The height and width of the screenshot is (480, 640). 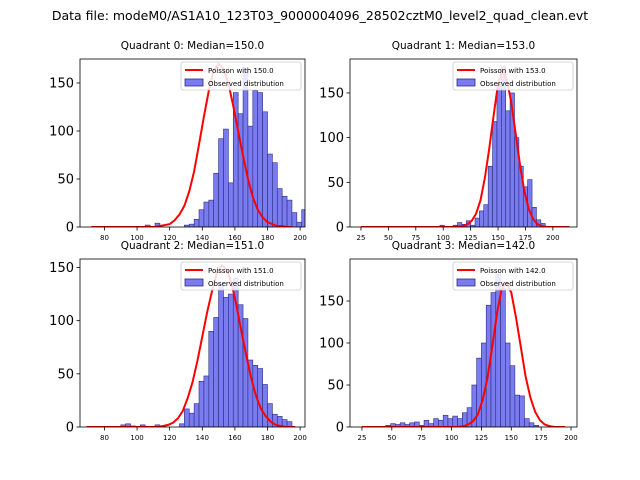 I want to click on x-tick-label: 175, so click(x=540, y=438).